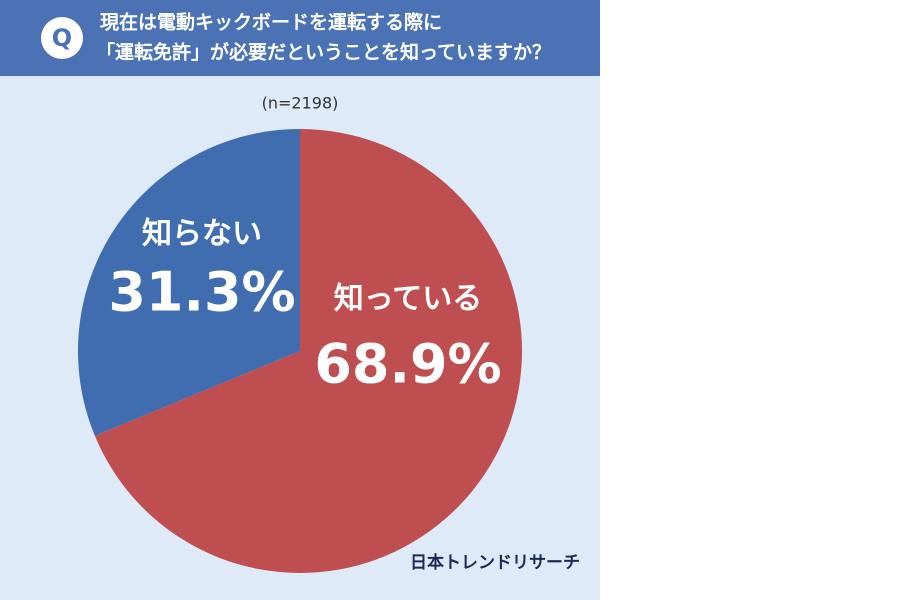 This screenshot has height=600, width=900. Describe the element at coordinates (407, 364) in the screenshot. I see `slice-value: 68.9%` at that location.